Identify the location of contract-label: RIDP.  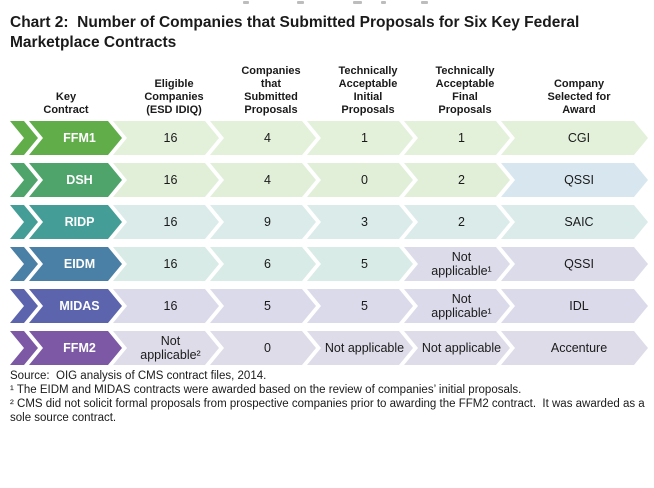
(79, 222).